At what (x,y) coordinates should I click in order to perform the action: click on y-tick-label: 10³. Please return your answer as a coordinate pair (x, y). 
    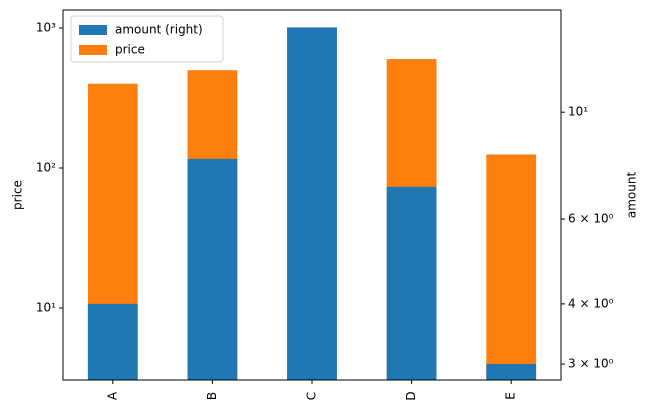
    Looking at the image, I should click on (46, 28).